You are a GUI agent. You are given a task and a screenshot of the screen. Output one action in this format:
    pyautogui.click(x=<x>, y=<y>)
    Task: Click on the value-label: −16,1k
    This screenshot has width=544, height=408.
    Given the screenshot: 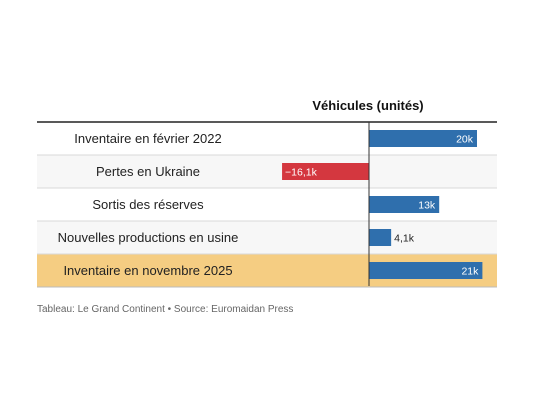 What is the action you would take?
    pyautogui.click(x=301, y=173)
    